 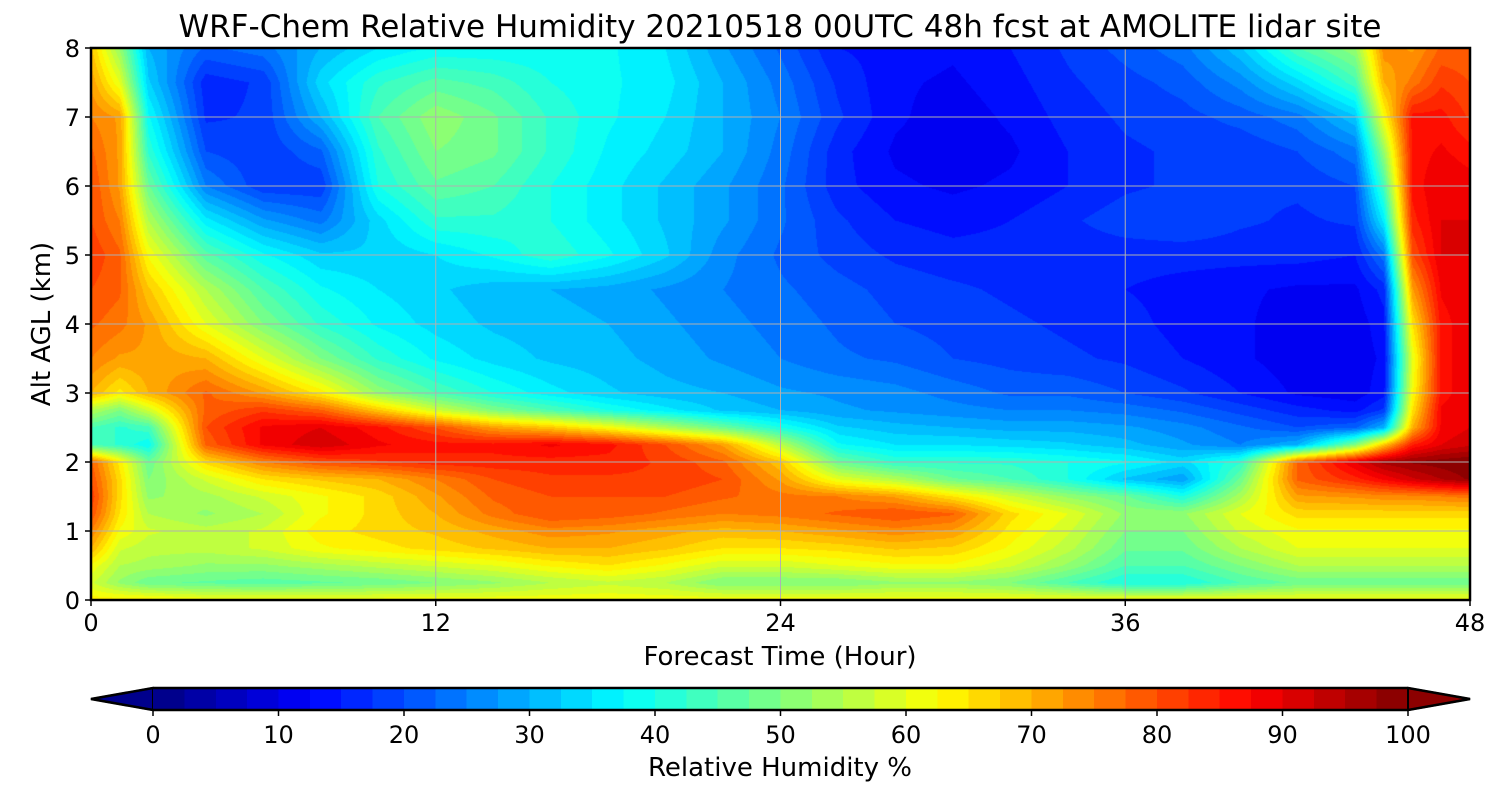 I want to click on y-tick-label: 5, so click(x=72, y=256).